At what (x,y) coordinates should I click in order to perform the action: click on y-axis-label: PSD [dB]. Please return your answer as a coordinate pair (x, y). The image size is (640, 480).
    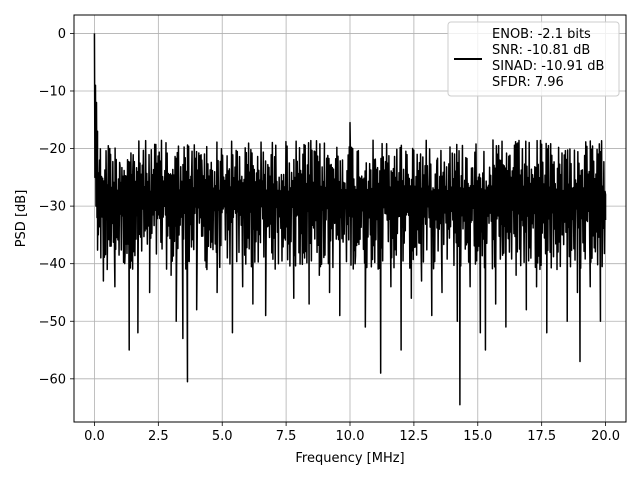
    Looking at the image, I should click on (21, 219).